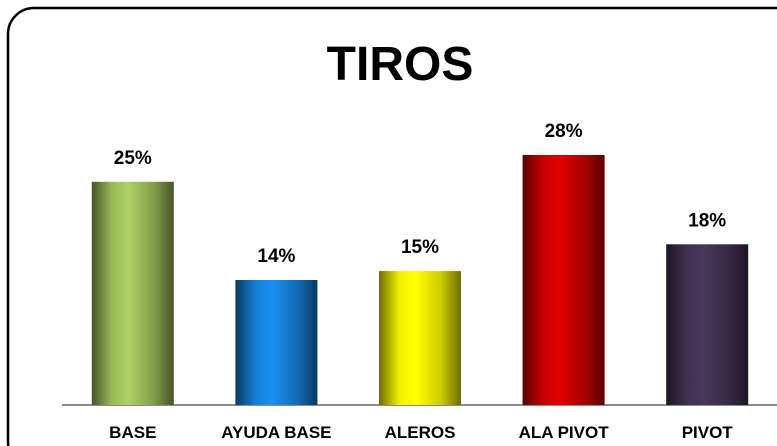 This screenshot has height=446, width=777. What do you see at coordinates (420, 432) in the screenshot?
I see `x-tick-label: ALEROS` at bounding box center [420, 432].